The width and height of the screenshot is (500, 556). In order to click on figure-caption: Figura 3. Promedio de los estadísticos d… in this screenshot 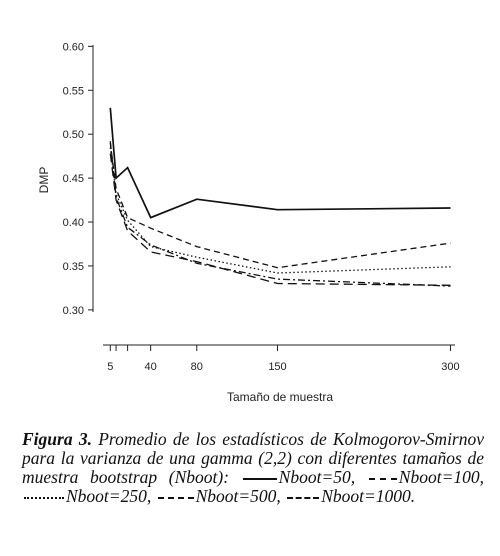, I will do `click(253, 468)`.